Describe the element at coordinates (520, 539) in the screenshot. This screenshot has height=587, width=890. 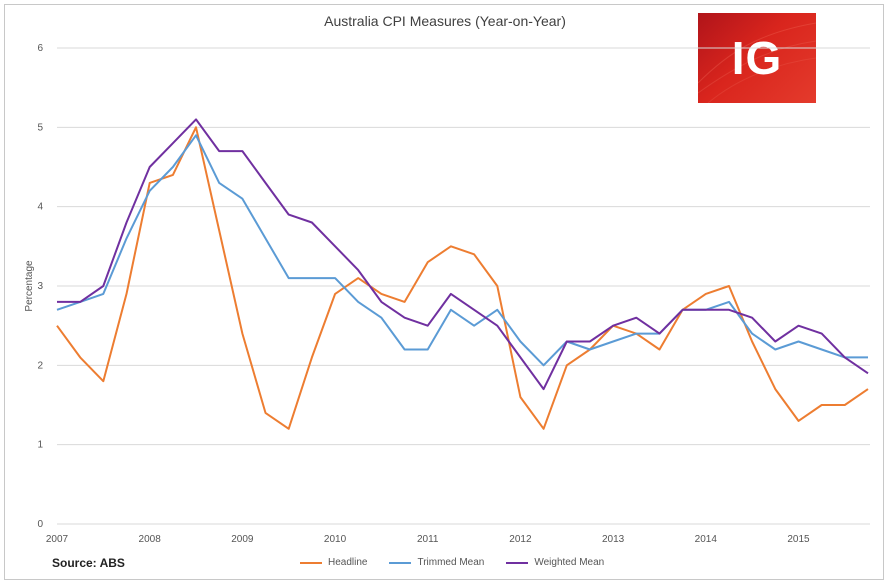
I see `x-tick-label-2012: 2012` at that location.